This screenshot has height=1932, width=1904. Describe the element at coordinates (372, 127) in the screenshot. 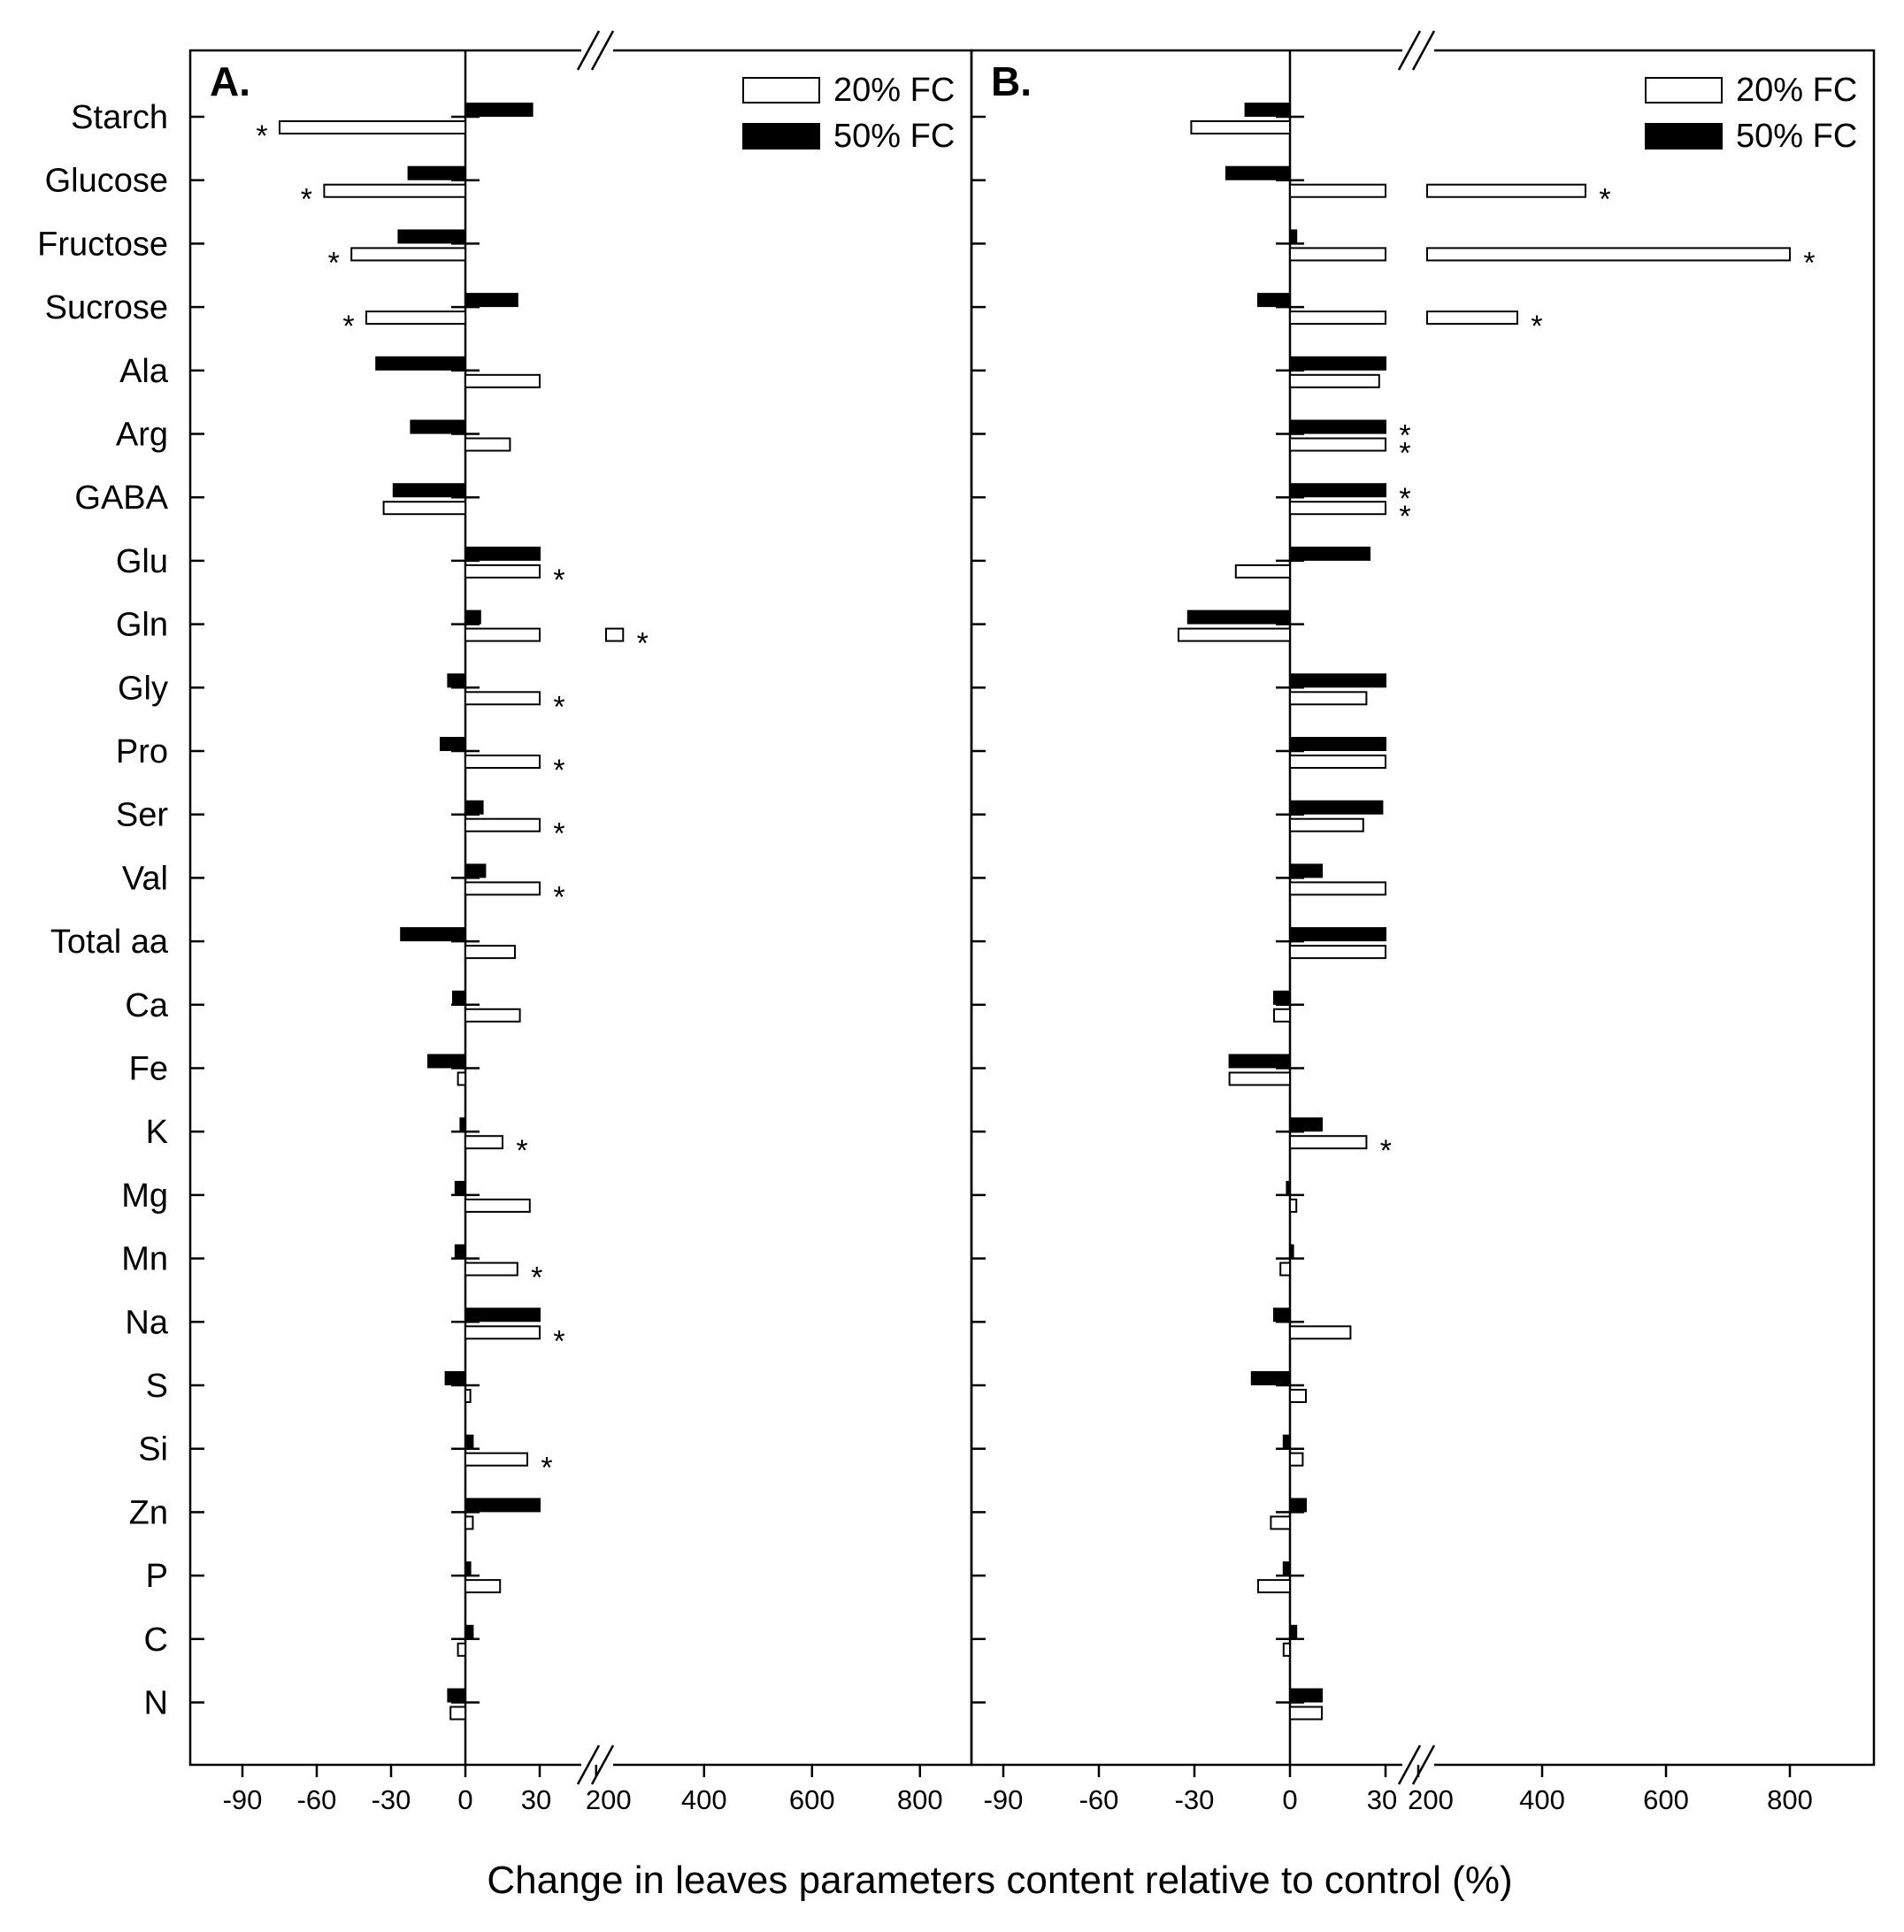

I see `panel-a-bar-20-fc-starch` at that location.